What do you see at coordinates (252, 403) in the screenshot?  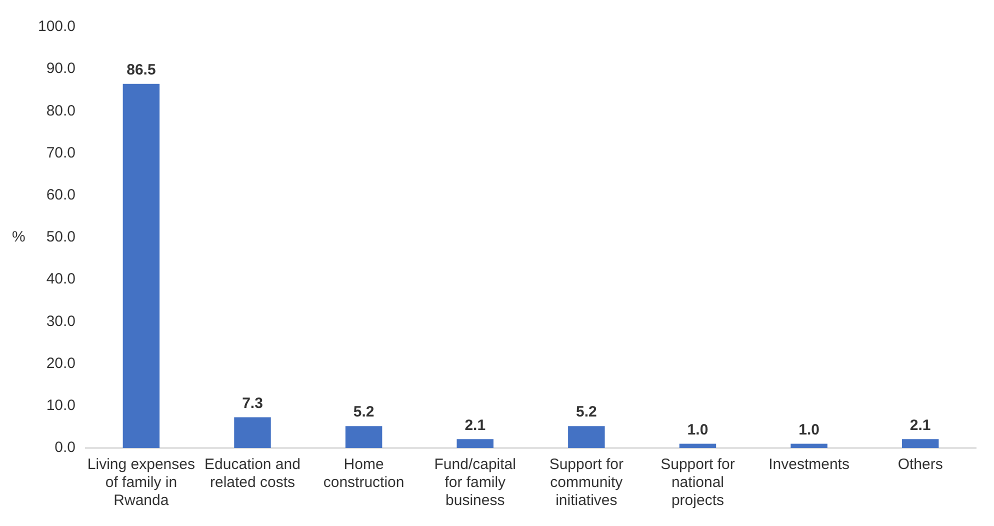 I see `data-label: 7.3` at bounding box center [252, 403].